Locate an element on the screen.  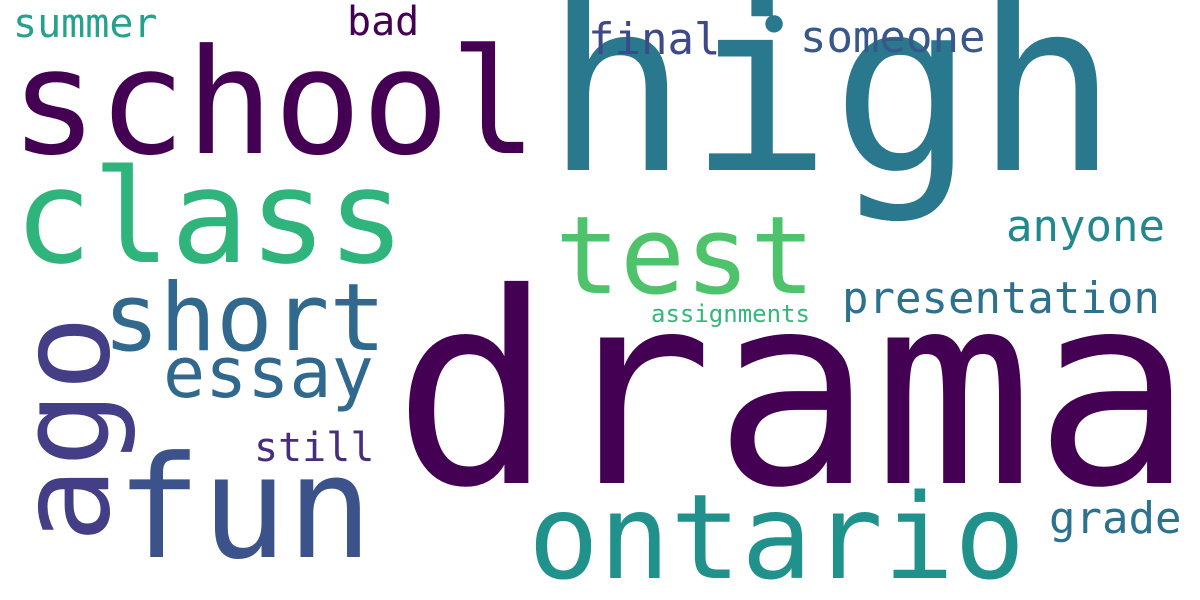
word-someone: someone is located at coordinates (893, 37).